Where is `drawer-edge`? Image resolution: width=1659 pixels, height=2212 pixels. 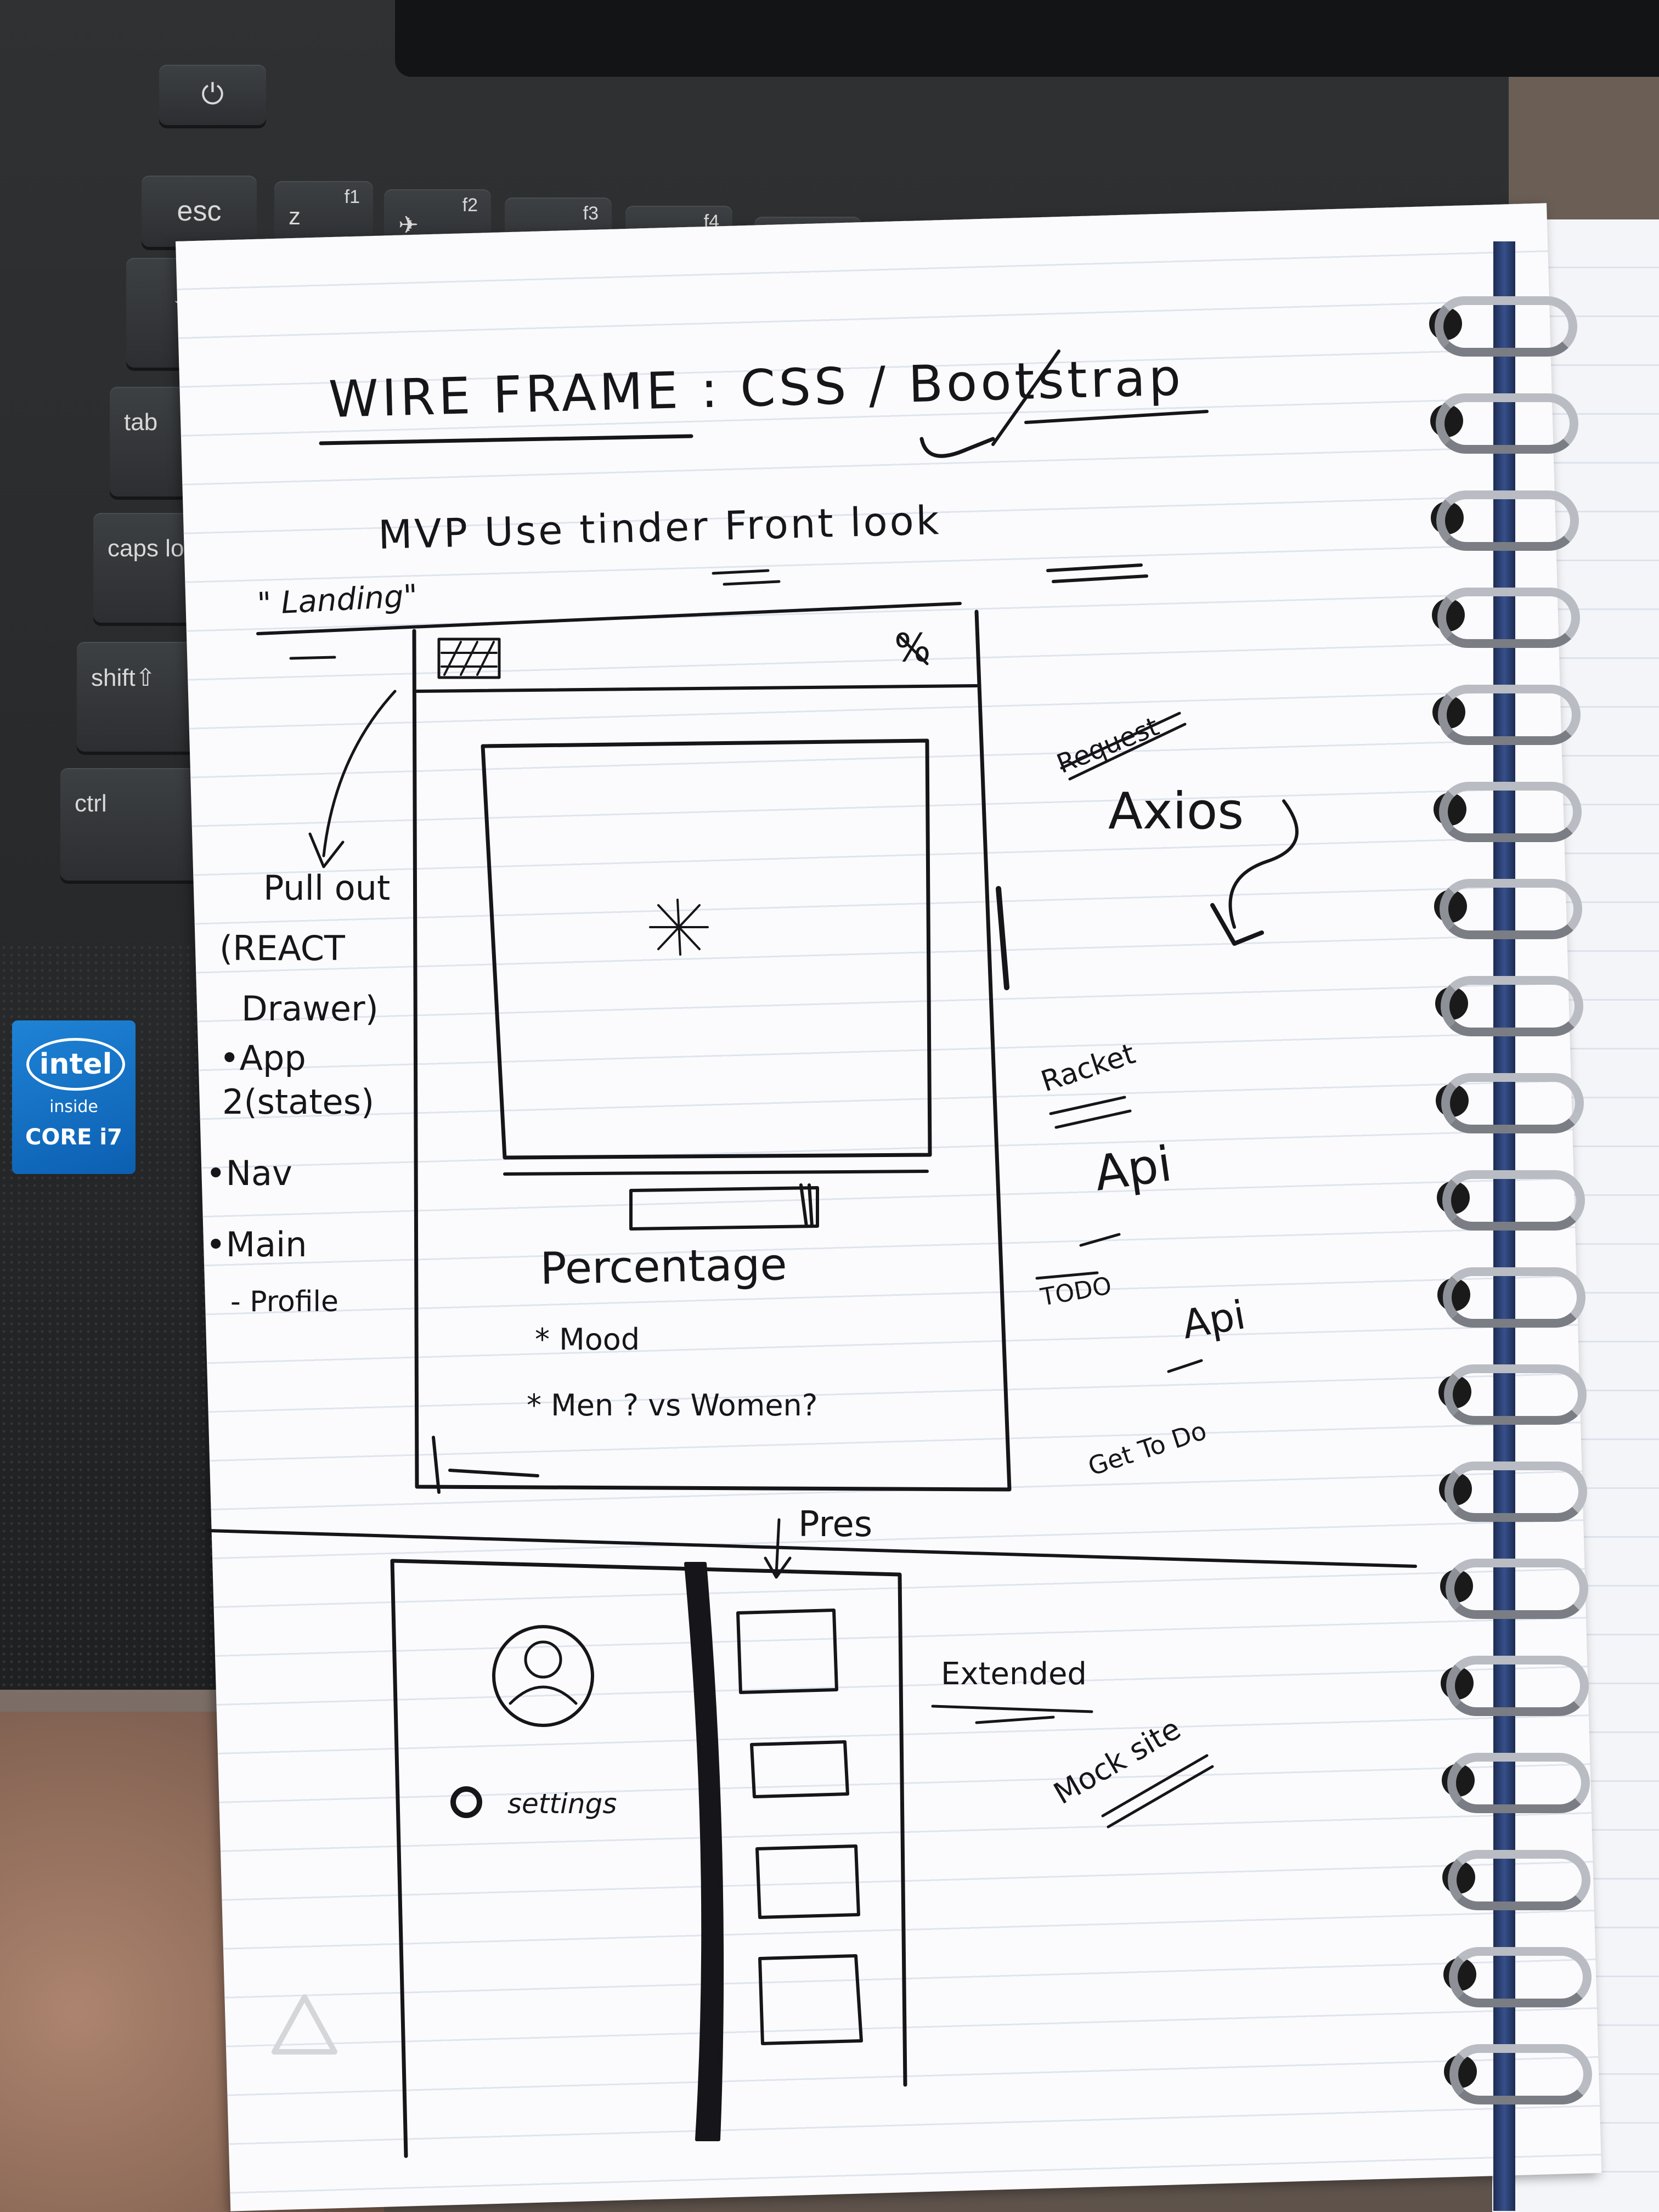 drawer-edge is located at coordinates (704, 1851).